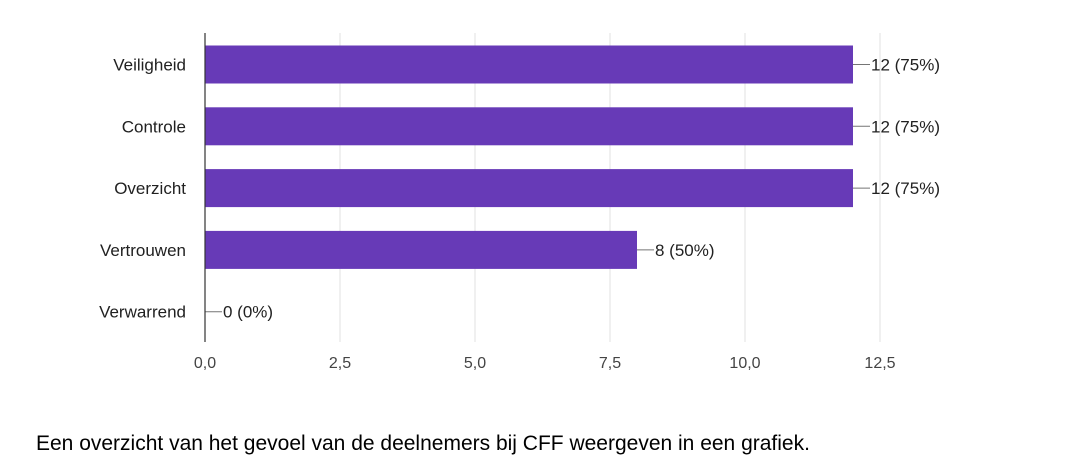  What do you see at coordinates (879, 363) in the screenshot?
I see `x-tick-label: 12,5` at bounding box center [879, 363].